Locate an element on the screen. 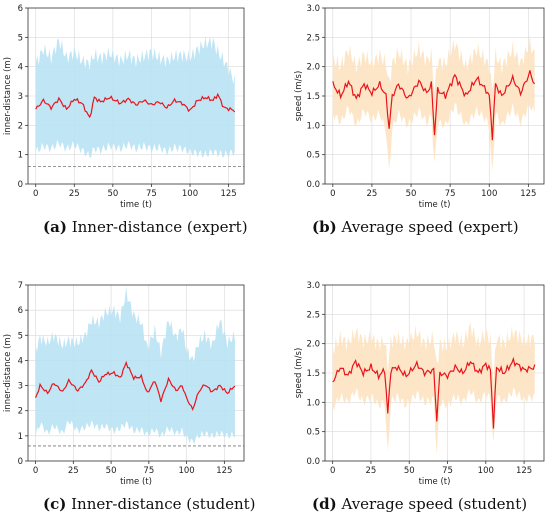 Image resolution: width=550 pixels, height=518 pixels. caption-b: (b) Average speed (expert) is located at coordinates (415, 227).